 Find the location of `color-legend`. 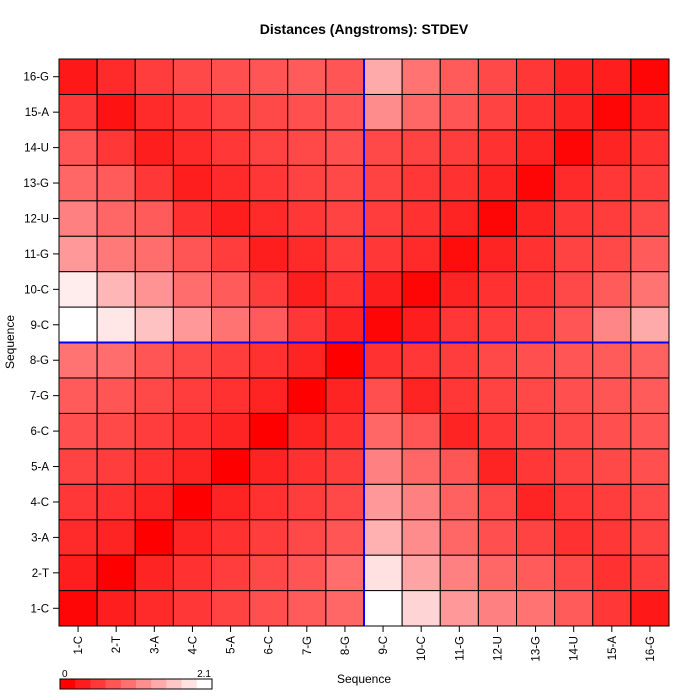

color-legend is located at coordinates (136, 684).